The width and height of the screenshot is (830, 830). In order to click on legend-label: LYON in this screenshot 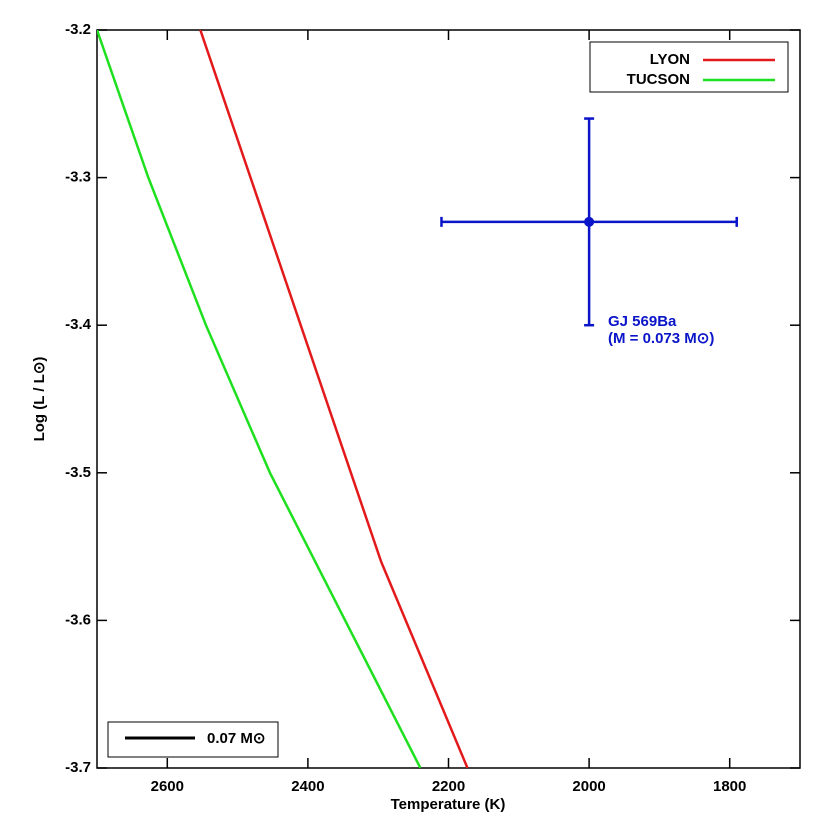, I will do `click(670, 59)`.